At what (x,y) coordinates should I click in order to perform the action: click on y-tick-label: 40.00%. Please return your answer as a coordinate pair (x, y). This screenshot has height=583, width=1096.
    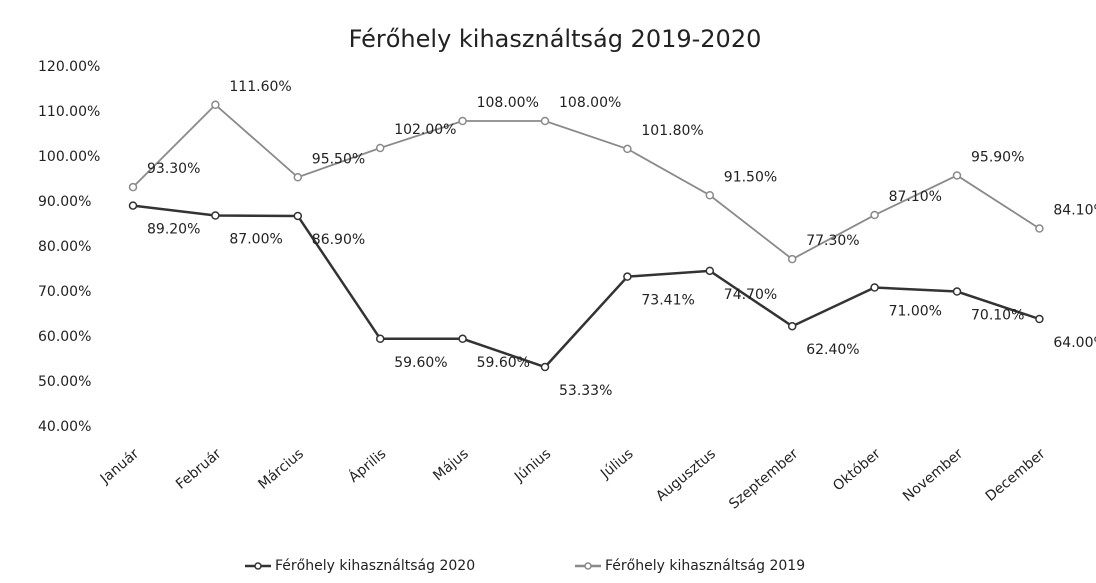
    Looking at the image, I should click on (64, 427).